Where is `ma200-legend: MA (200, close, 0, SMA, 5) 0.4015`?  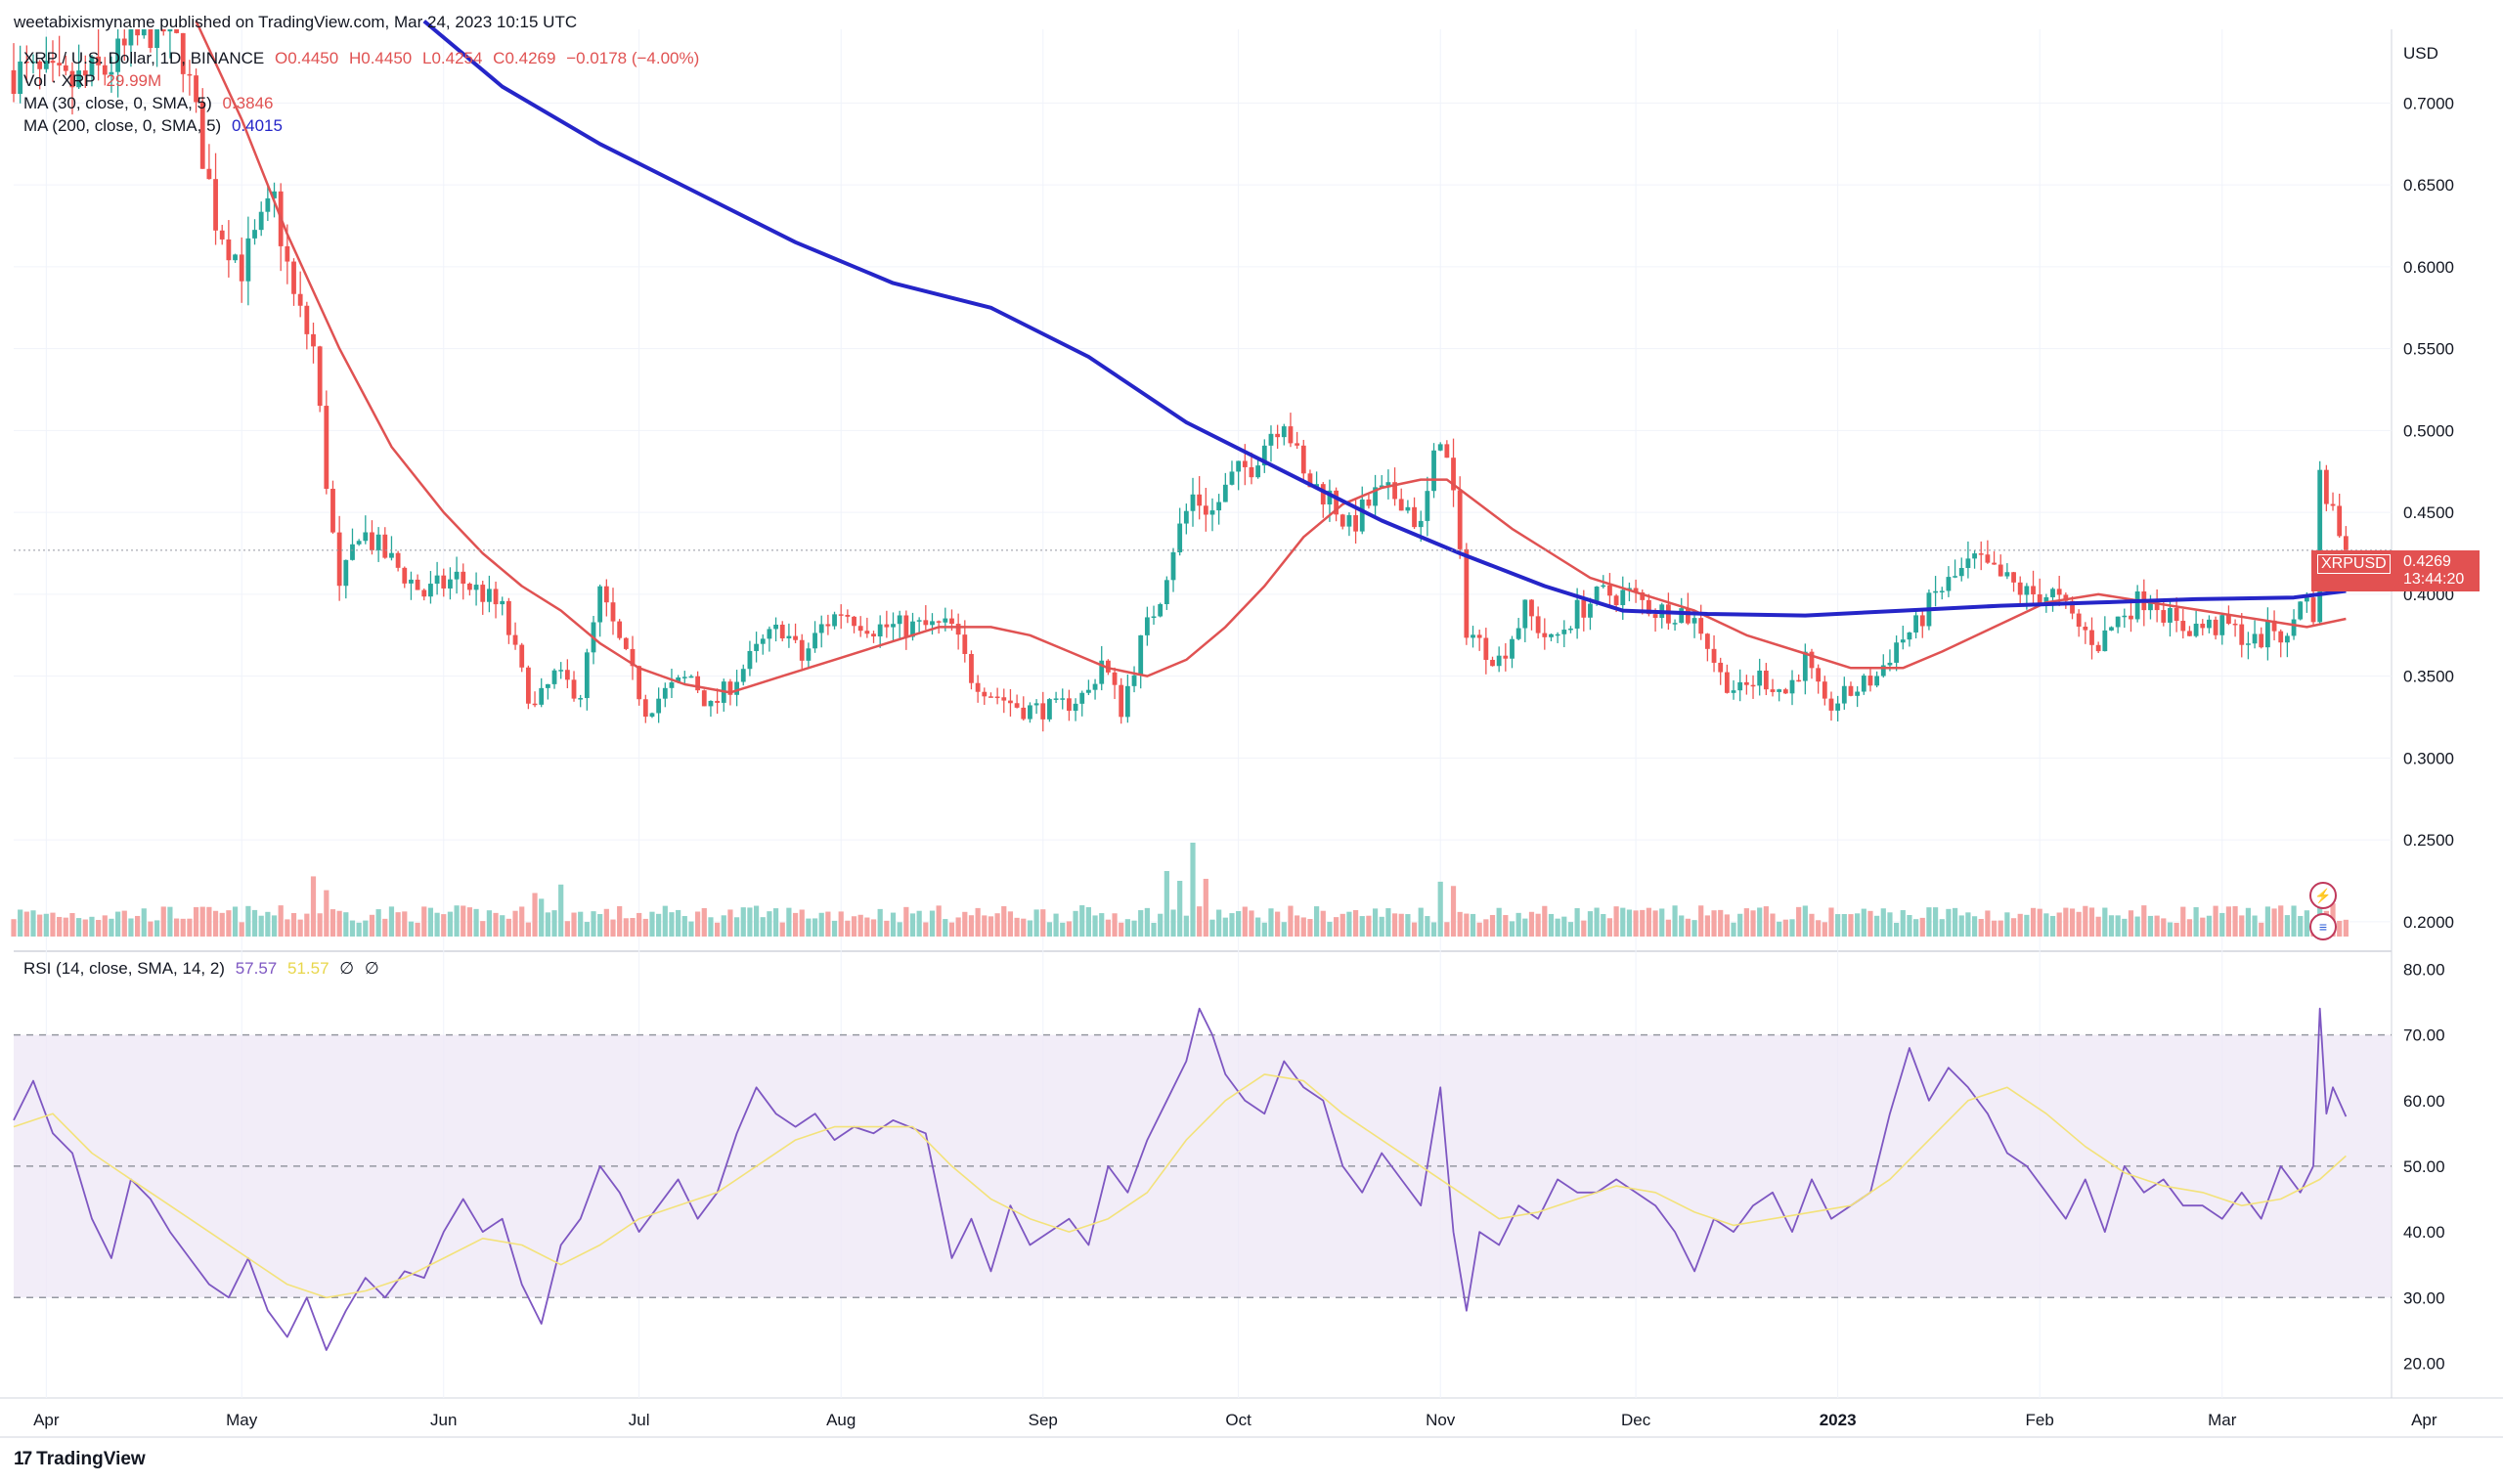 ma200-legend: MA (200, close, 0, SMA, 5) 0.4015 is located at coordinates (155, 126).